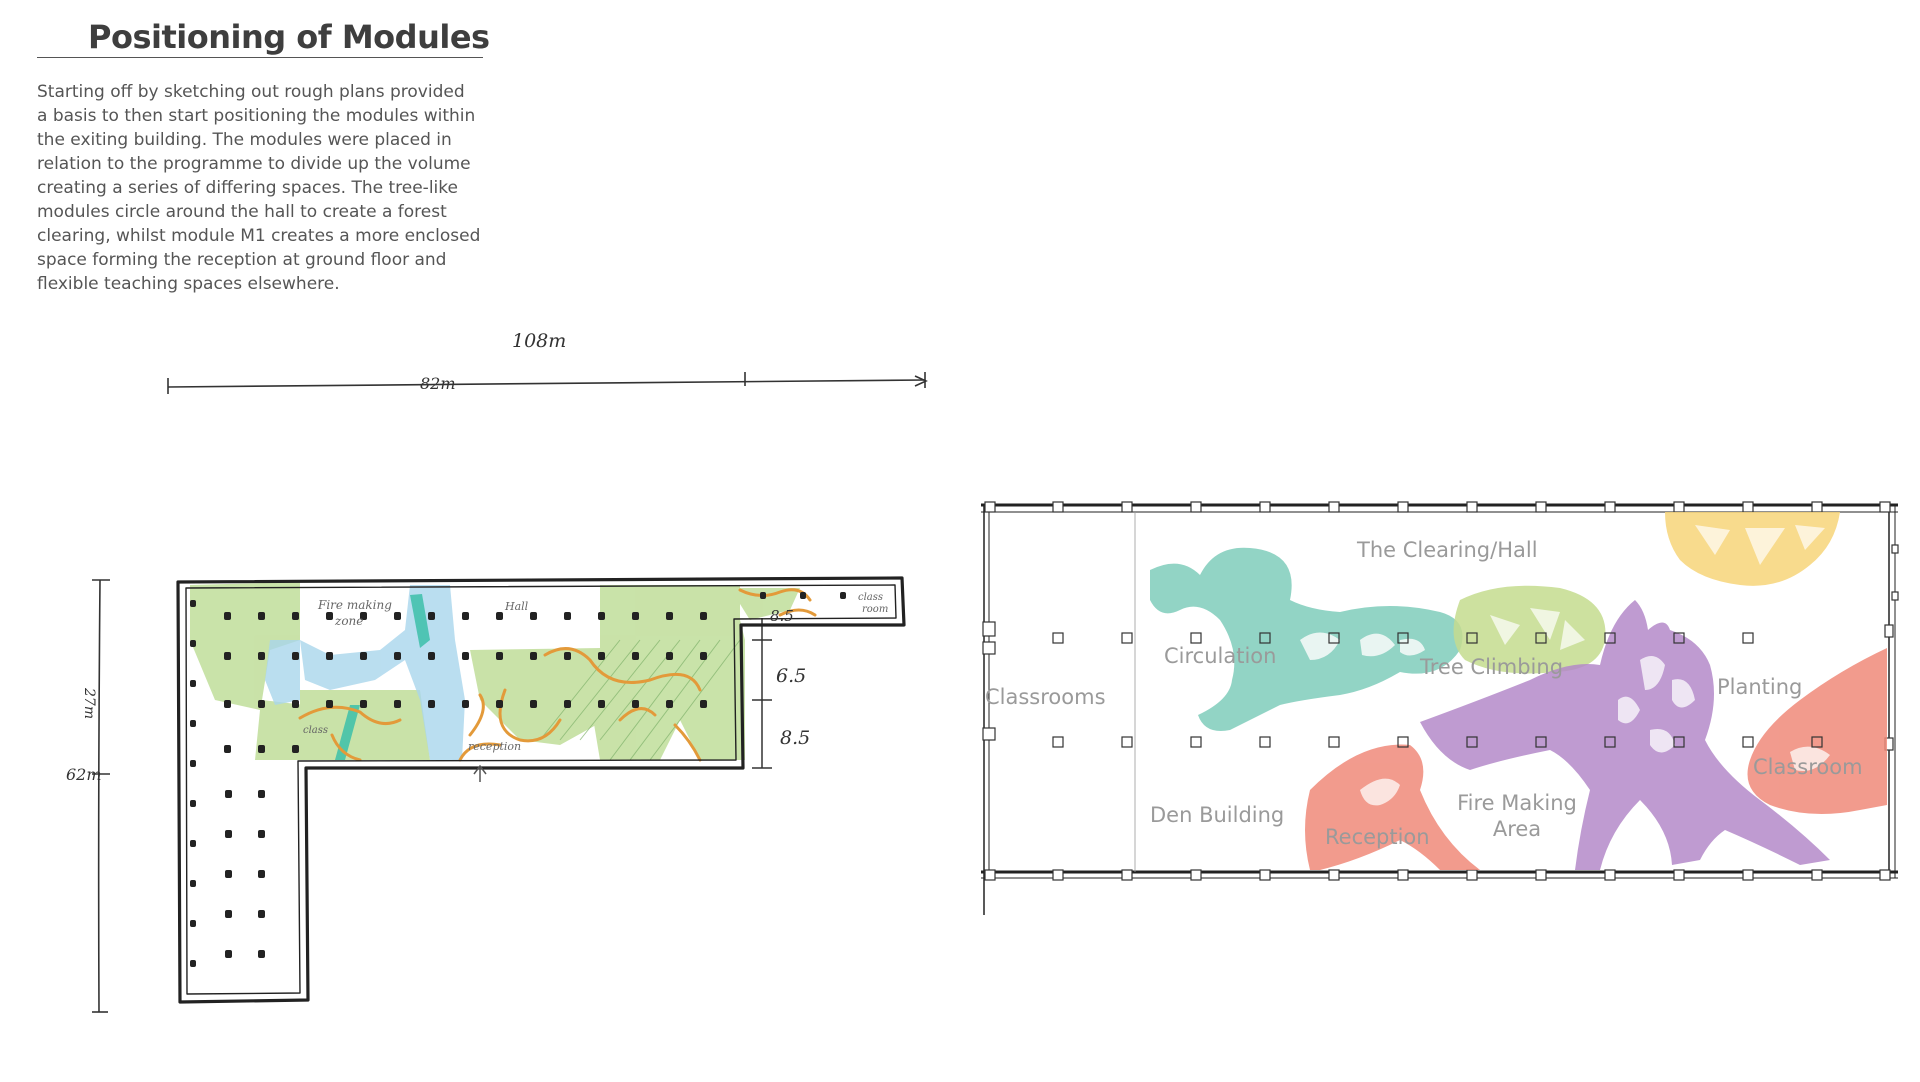  What do you see at coordinates (1045, 697) in the screenshot?
I see `zone-label-classrooms: Classrooms` at bounding box center [1045, 697].